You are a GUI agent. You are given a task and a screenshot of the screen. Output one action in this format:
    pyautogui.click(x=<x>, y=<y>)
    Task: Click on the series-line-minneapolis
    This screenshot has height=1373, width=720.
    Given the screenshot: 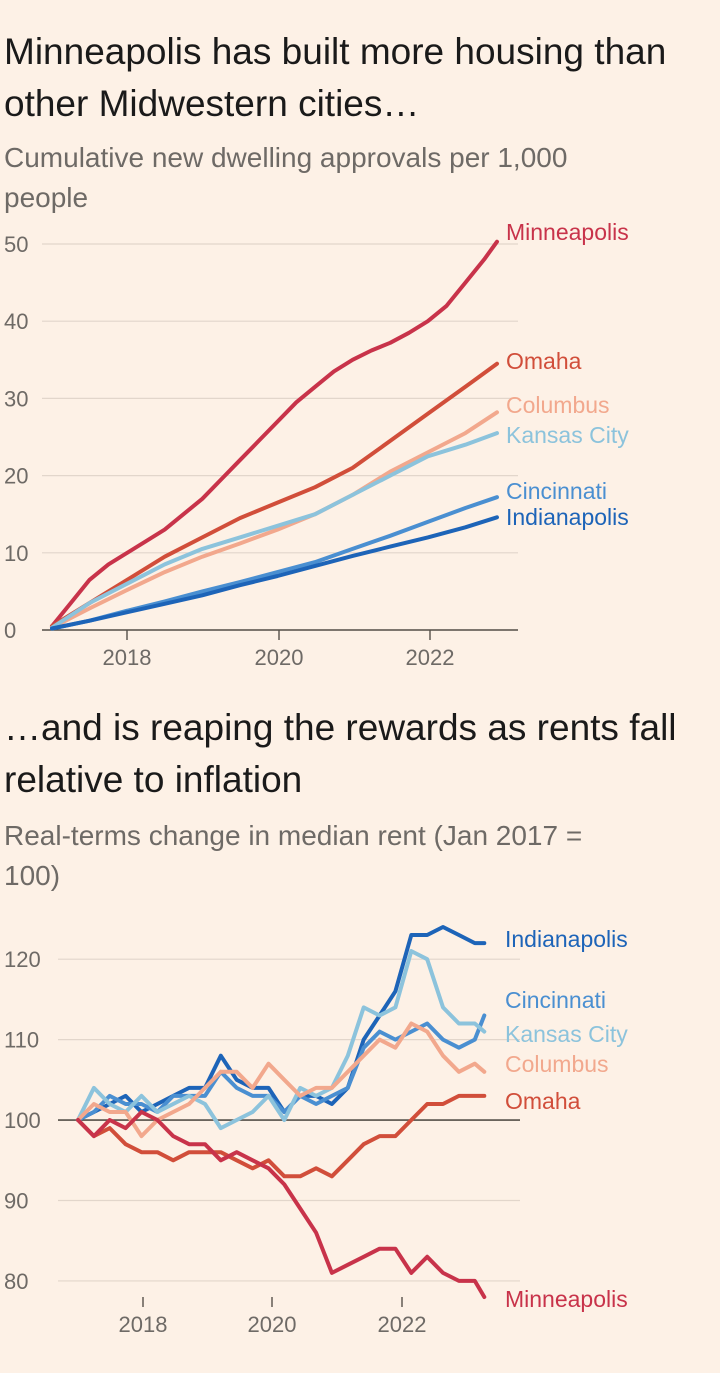 What is the action you would take?
    pyautogui.click(x=281, y=1204)
    